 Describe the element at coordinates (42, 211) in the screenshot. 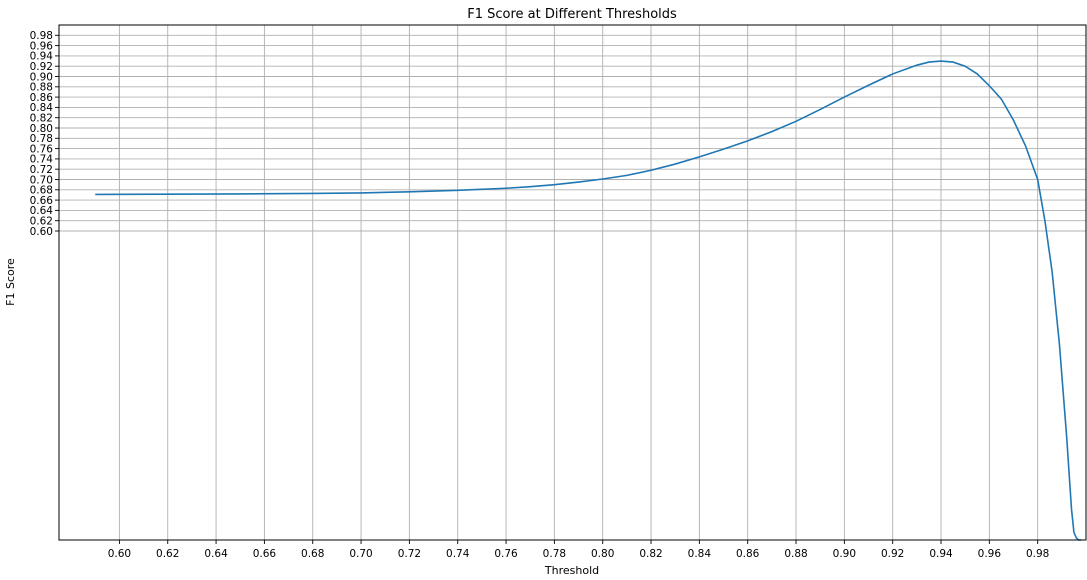

I see `y-tick-label: 0.64` at that location.